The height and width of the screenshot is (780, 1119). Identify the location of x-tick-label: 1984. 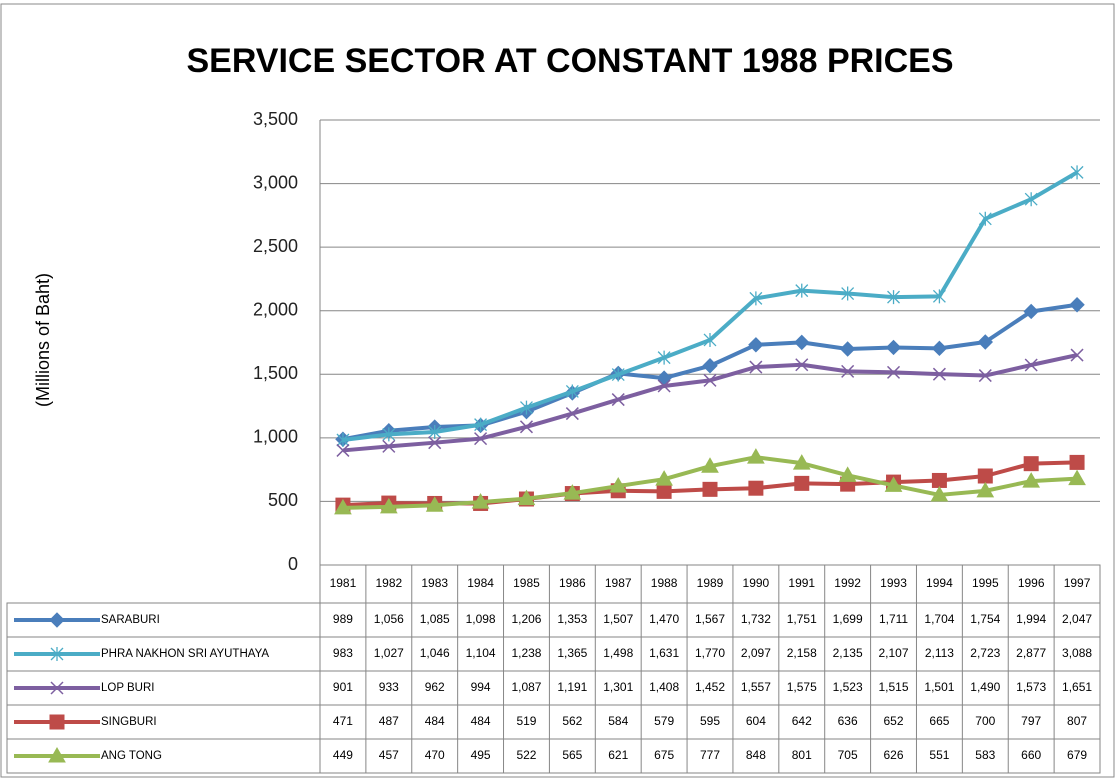
(480, 583).